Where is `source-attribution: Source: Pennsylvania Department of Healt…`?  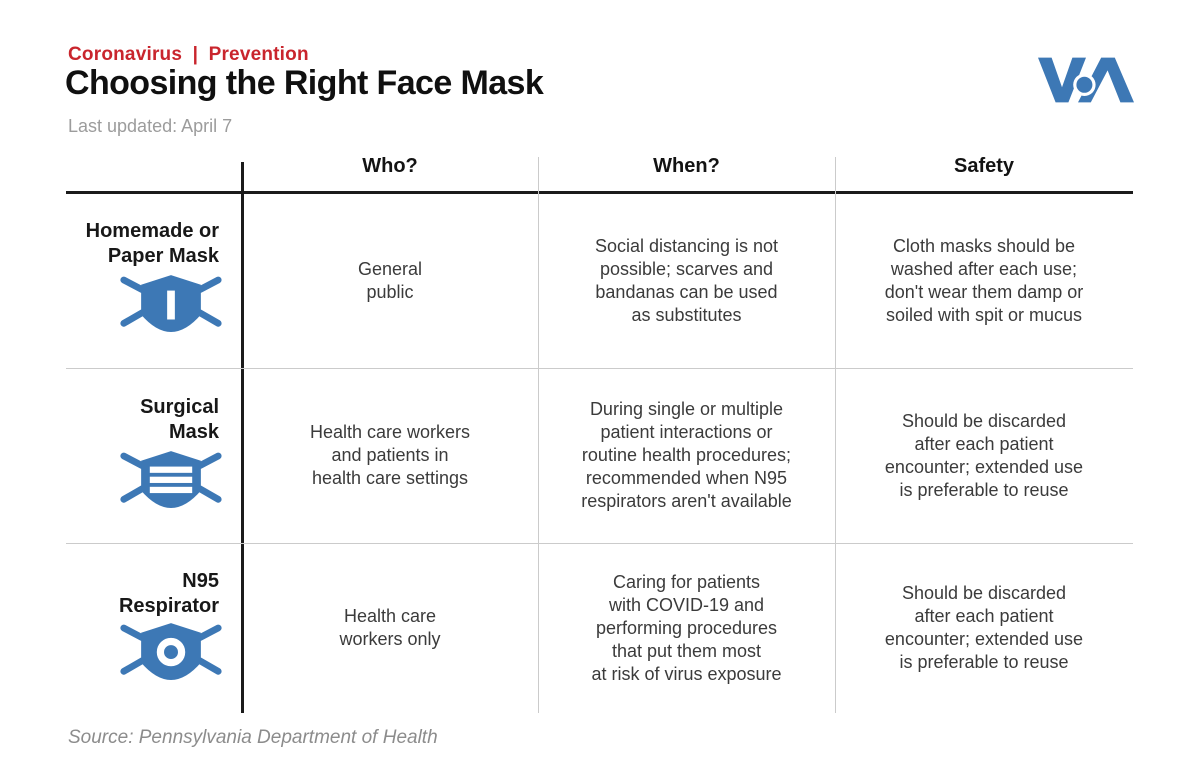
source-attribution: Source: Pennsylvania Department of Healt… is located at coordinates (253, 737).